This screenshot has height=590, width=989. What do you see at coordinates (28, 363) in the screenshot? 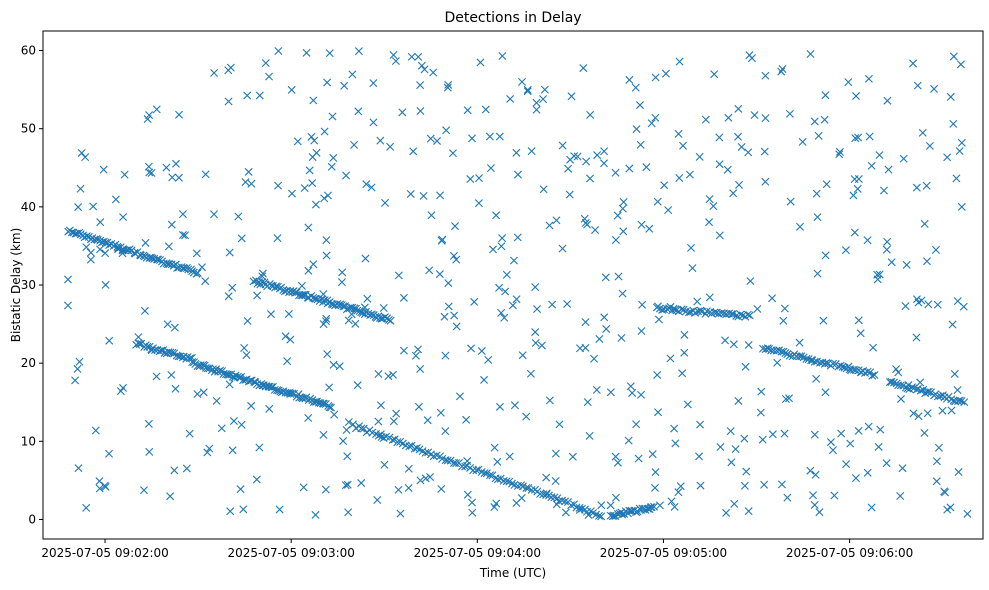
I see `y-tick-label: 20` at bounding box center [28, 363].